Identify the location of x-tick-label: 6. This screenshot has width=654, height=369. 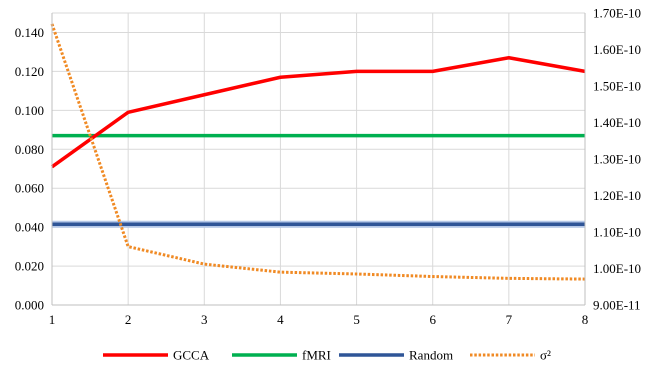
(432, 319).